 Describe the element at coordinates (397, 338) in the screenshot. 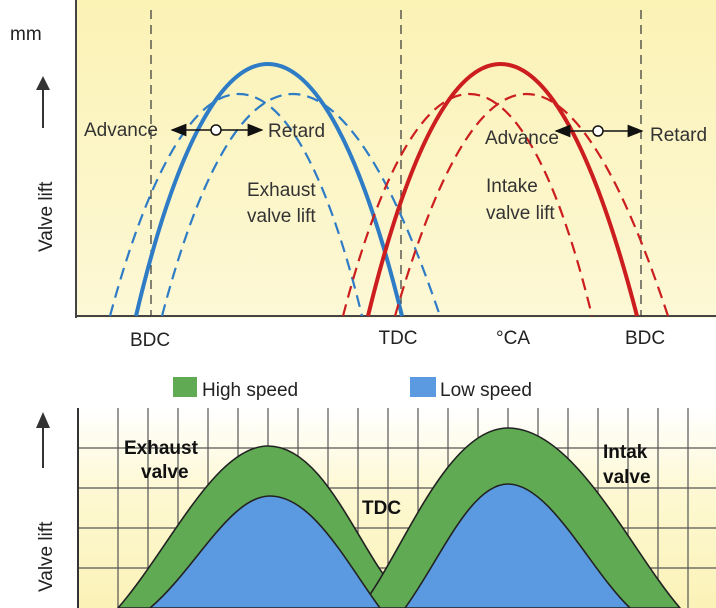

I see `tdc-label: TDC` at that location.